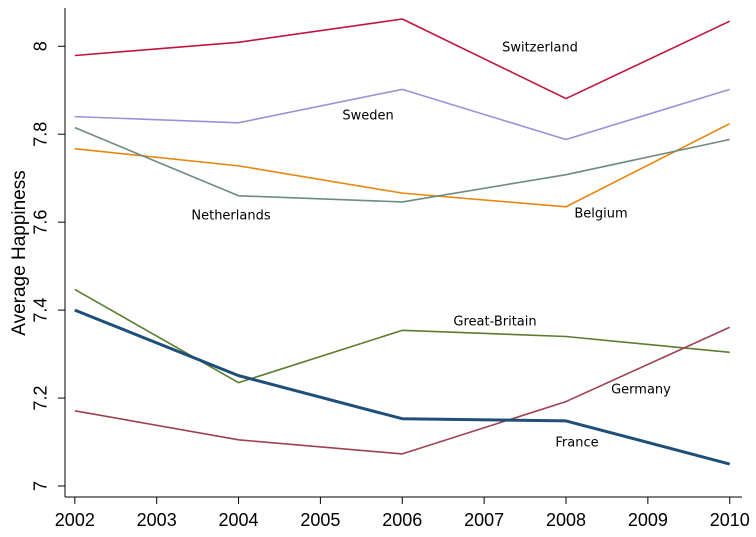 The width and height of the screenshot is (756, 537). Describe the element at coordinates (75, 520) in the screenshot. I see `x-tick-label: 2002` at that location.